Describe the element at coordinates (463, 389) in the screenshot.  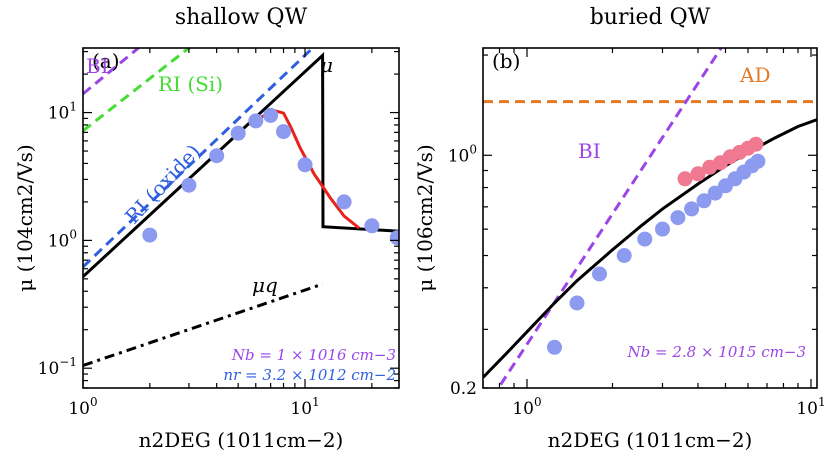
I see `y-tick-label-b: 0.2` at that location.